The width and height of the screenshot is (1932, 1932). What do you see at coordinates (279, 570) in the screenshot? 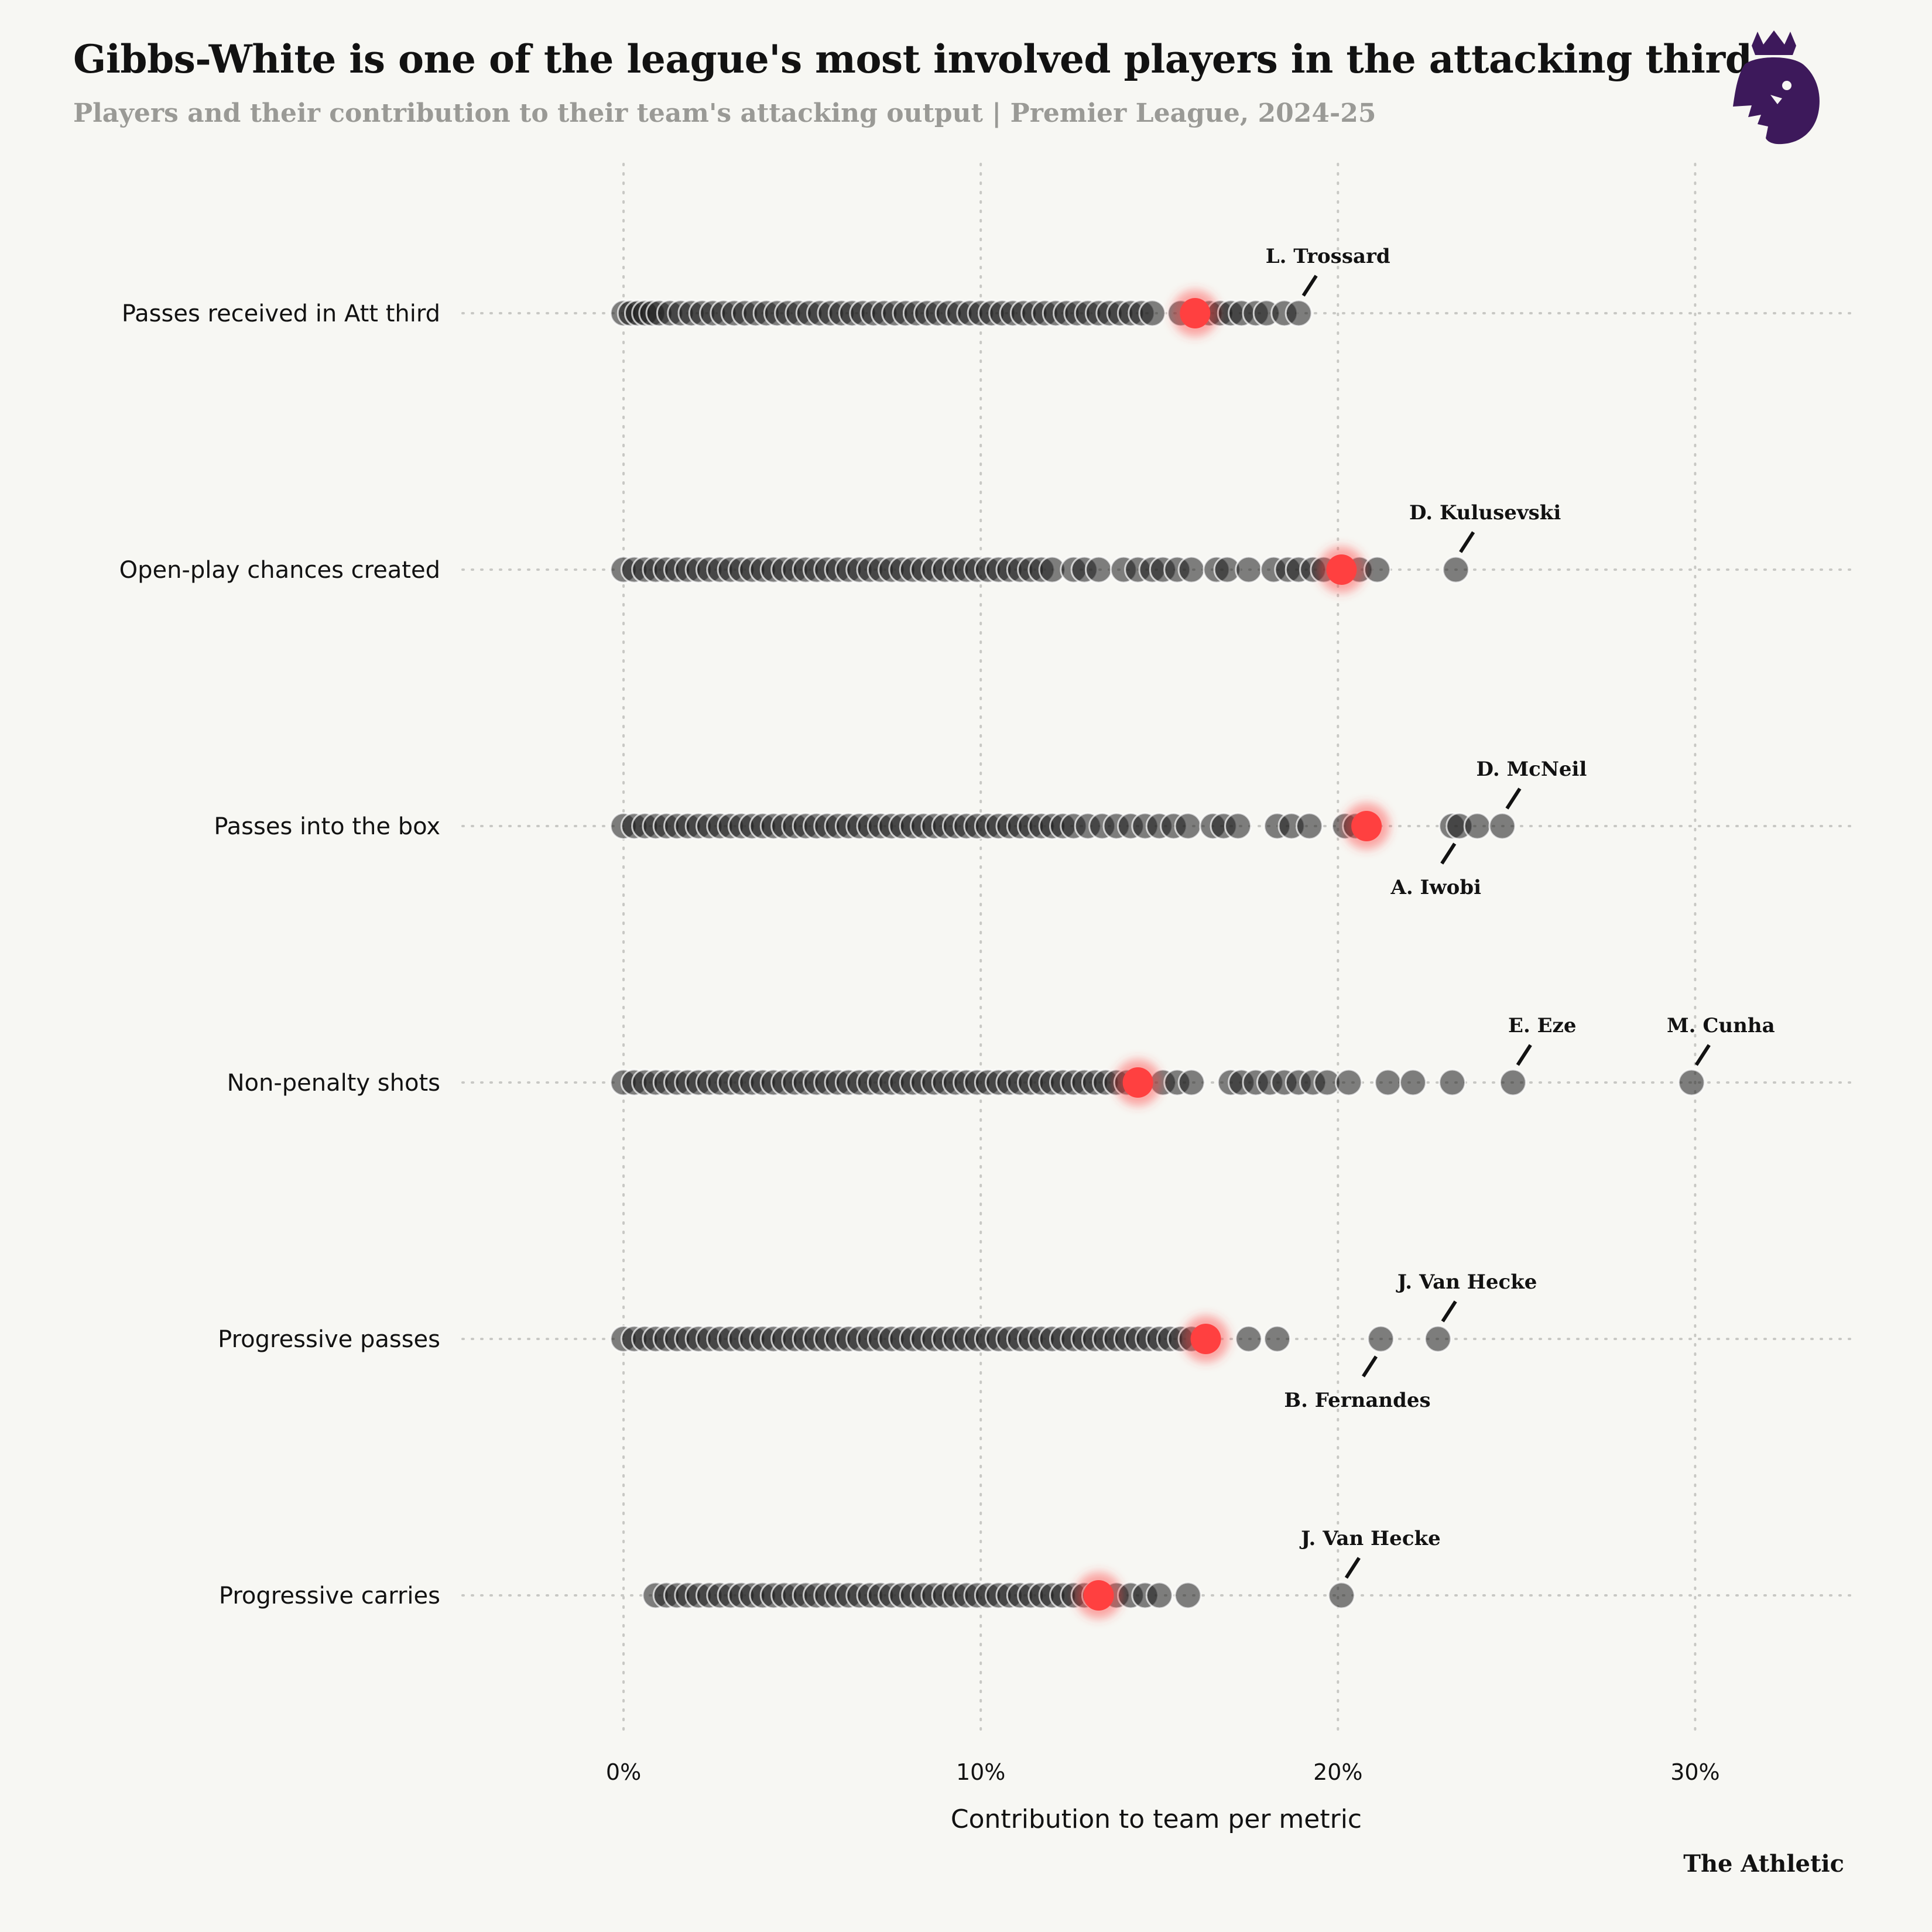
I see `category-label: Open-play chances created` at bounding box center [279, 570].